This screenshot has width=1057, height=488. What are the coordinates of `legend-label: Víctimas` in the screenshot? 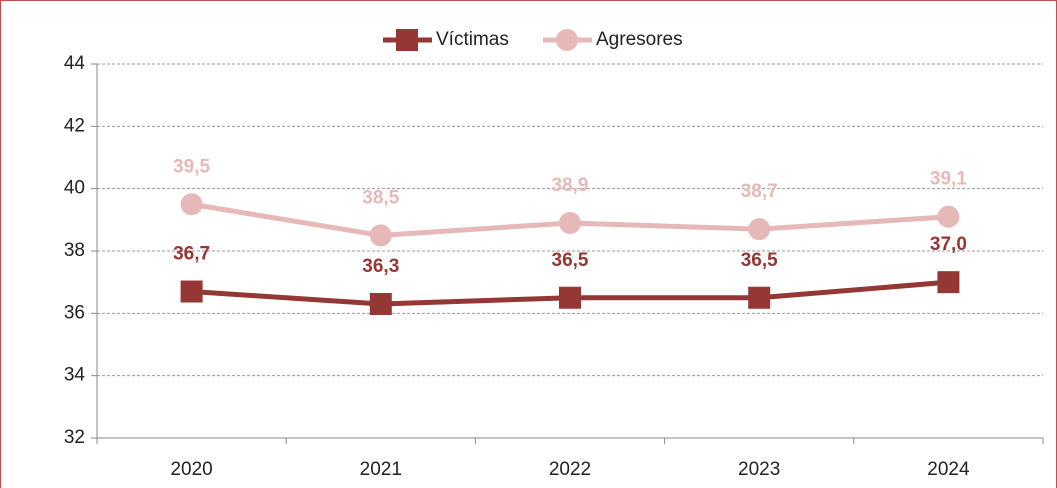 It's located at (472, 39).